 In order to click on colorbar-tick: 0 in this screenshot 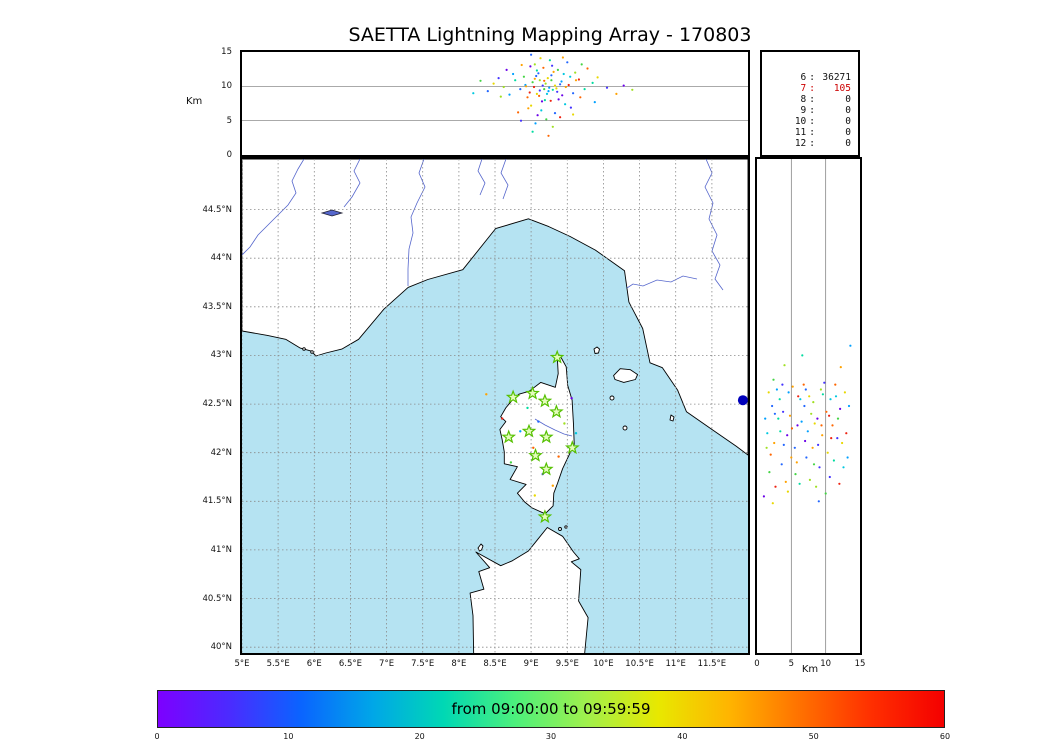, I will do `click(157, 736)`.